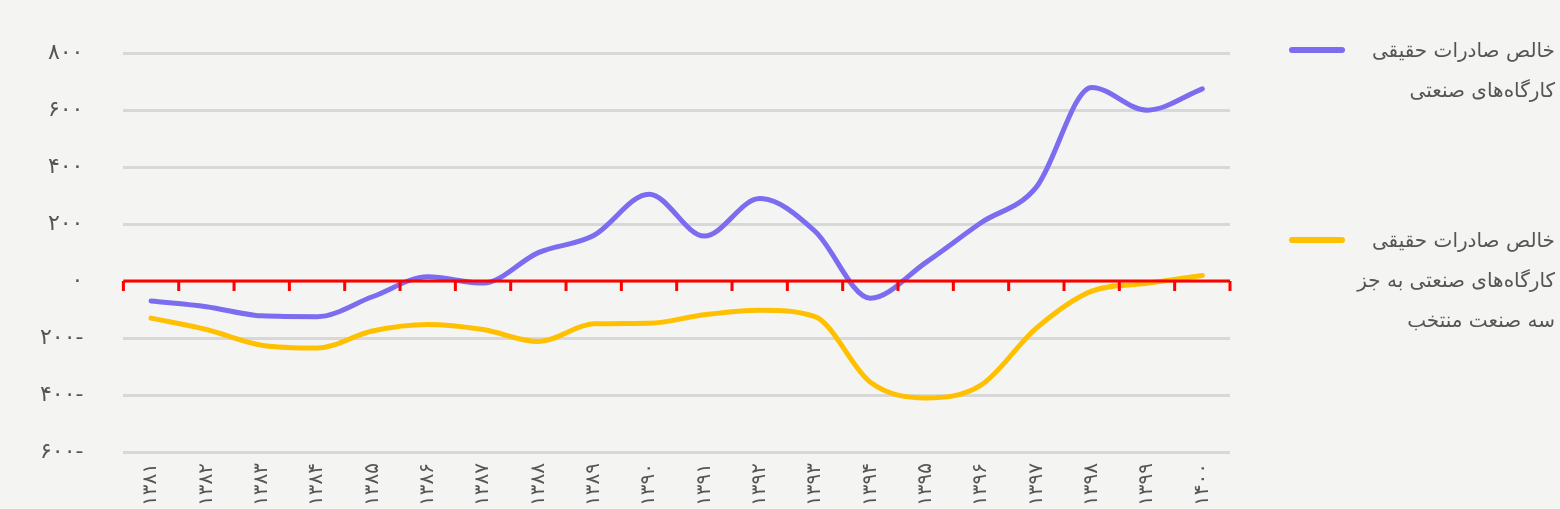  What do you see at coordinates (65, 222) in the screenshot?
I see `y-tick-label: ۲۰۰` at bounding box center [65, 222].